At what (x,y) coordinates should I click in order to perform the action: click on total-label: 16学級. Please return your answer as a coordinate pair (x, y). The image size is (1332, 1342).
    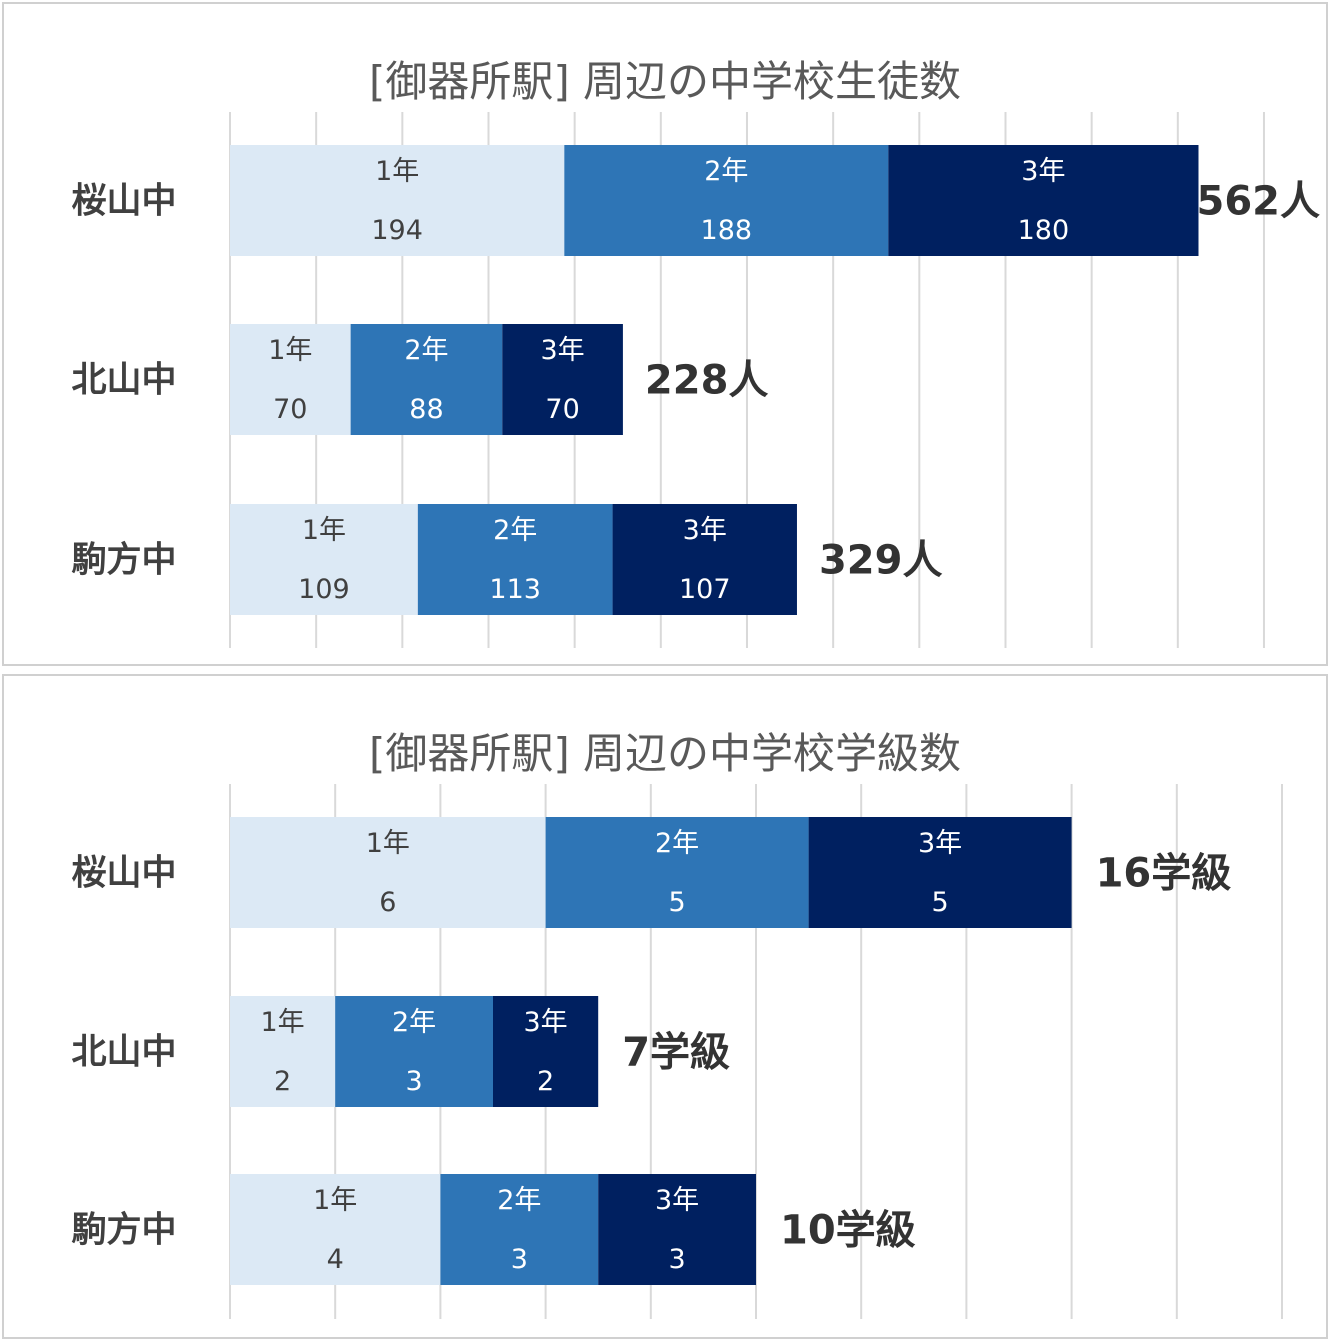
    Looking at the image, I should click on (1164, 874).